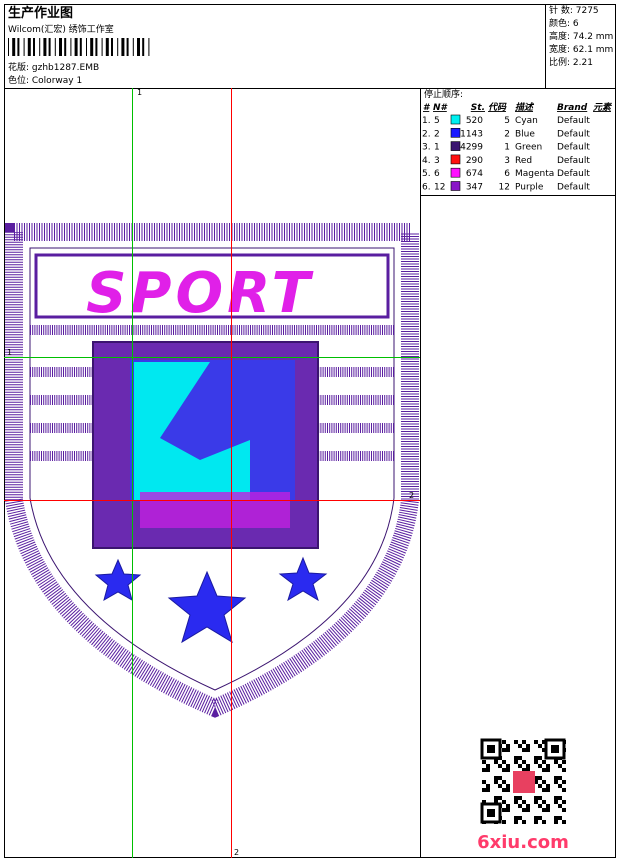 The width and height of the screenshot is (620, 860). What do you see at coordinates (526, 121) in the screenshot?
I see `description: Cyan` at bounding box center [526, 121].